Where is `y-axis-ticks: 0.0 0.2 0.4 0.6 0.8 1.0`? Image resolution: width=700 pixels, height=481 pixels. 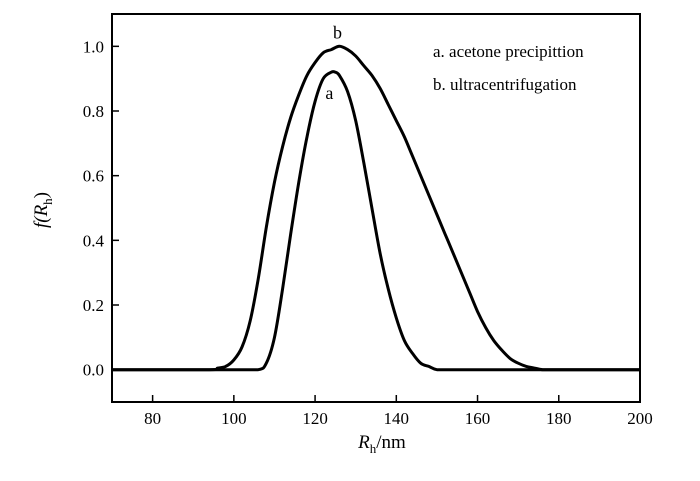
y-axis-ticks: 0.0 0.2 0.4 0.6 0.8 1.0 is located at coordinates (101, 208).